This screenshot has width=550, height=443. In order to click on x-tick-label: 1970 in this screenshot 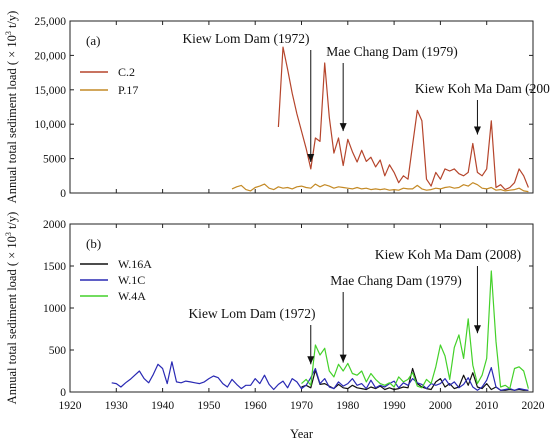, I will do `click(301, 406)`.